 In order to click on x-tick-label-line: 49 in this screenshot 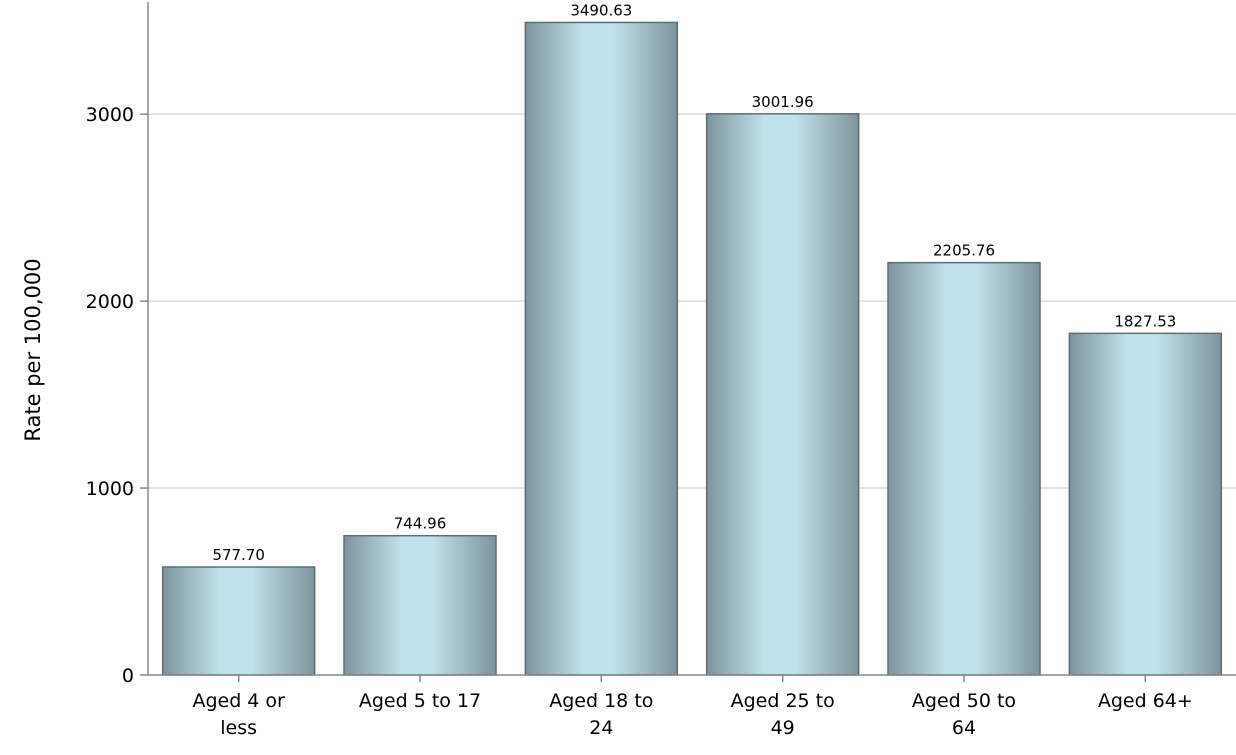, I will do `click(783, 728)`.